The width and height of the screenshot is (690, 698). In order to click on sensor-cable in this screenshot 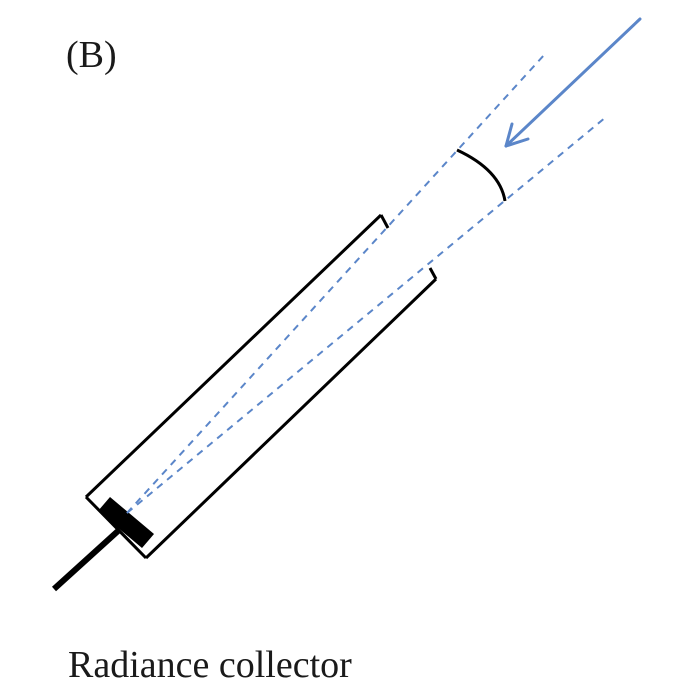, I will do `click(86, 560)`.